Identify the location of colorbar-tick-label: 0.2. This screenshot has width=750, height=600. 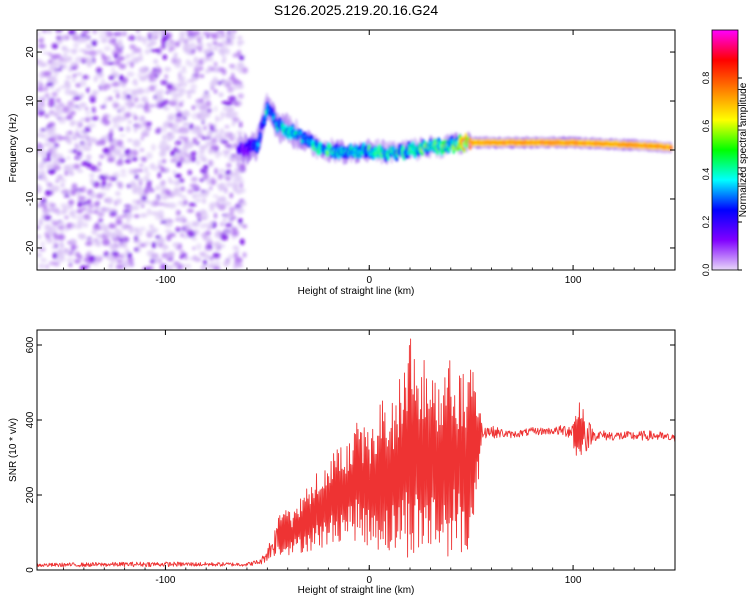
(706, 222).